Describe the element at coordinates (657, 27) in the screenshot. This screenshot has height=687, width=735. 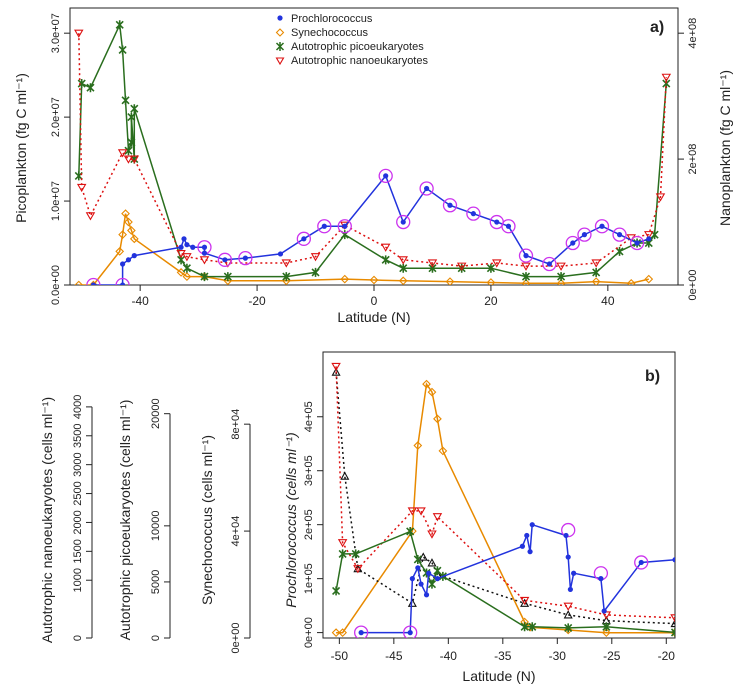
I see `panel-a-label: a)` at that location.